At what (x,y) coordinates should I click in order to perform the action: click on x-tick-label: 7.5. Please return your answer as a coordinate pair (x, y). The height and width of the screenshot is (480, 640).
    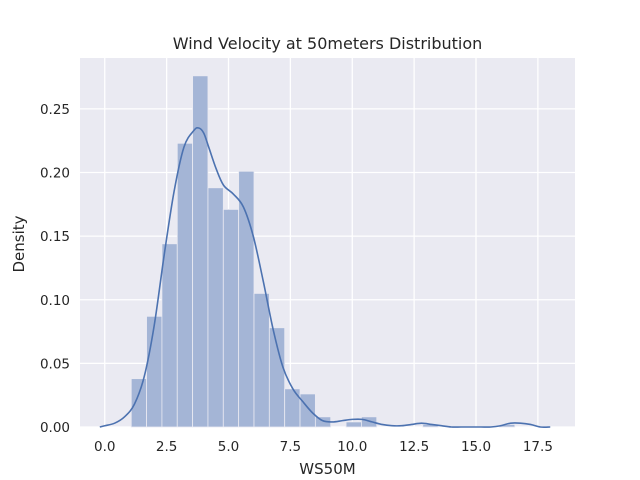
    Looking at the image, I should click on (290, 447).